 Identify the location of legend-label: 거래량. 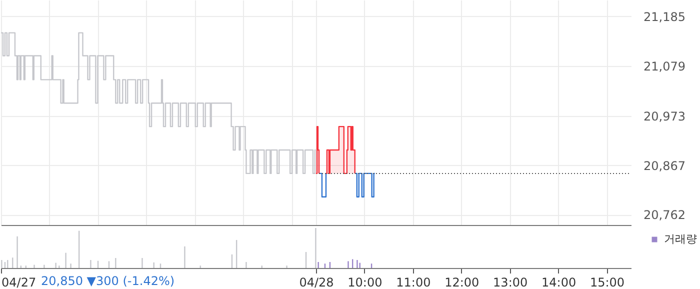
(680, 239).